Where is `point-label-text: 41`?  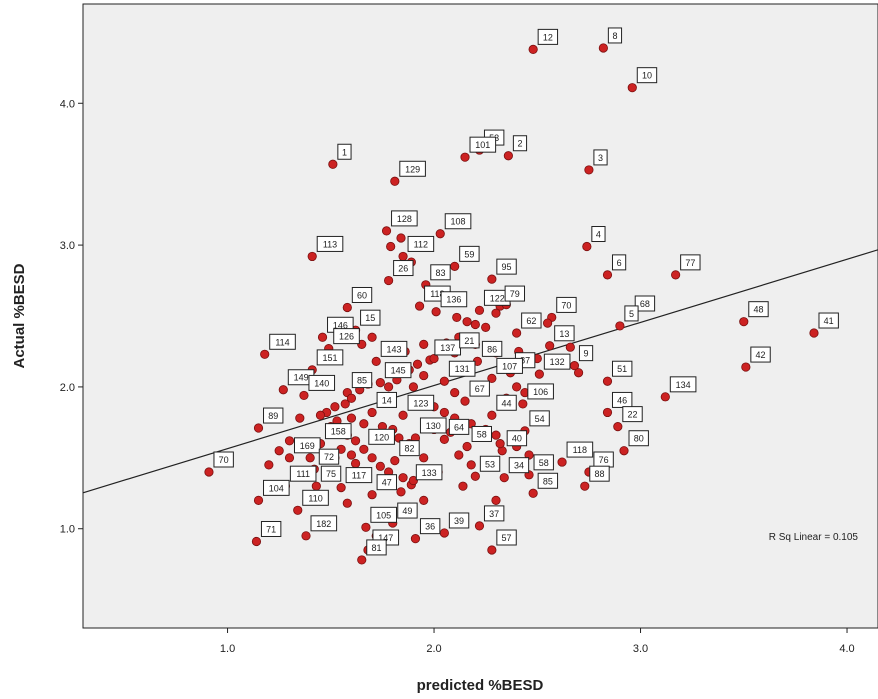
point-label-text: 41 is located at coordinates (829, 321).